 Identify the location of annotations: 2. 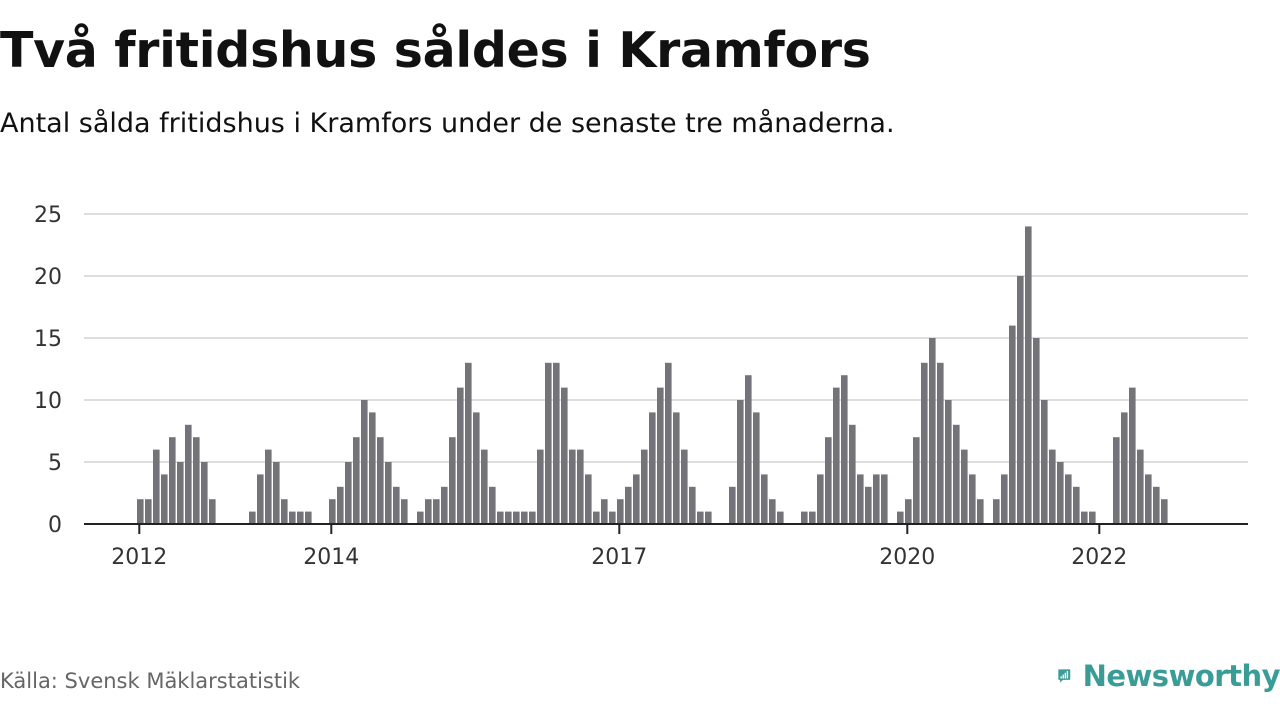
(1172, 183).